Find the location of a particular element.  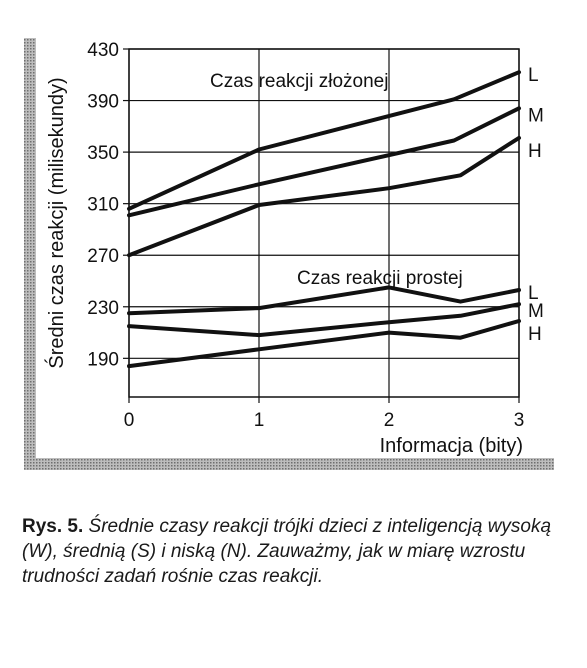

y-tick-label: 190 is located at coordinates (103, 359).